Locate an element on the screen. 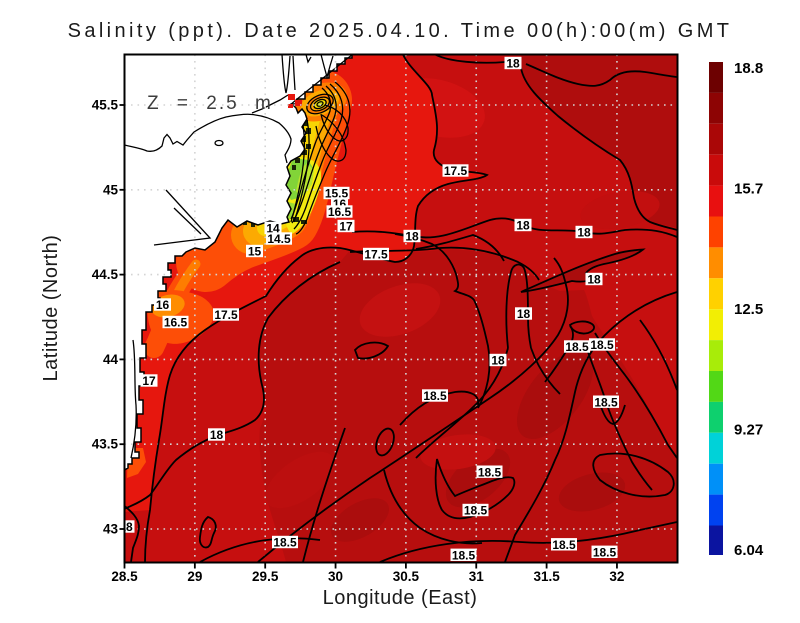 This screenshot has height=623, width=800. svg-text: 15 is located at coordinates (255, 252).